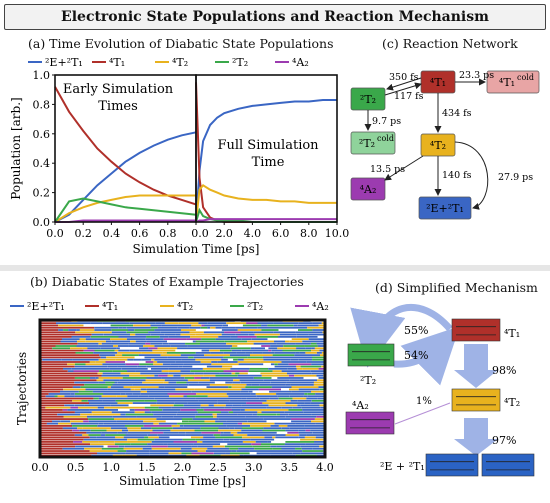  Describe the element at coordinates (182, 388) in the screenshot. I see `trajectory-rows` at that location.